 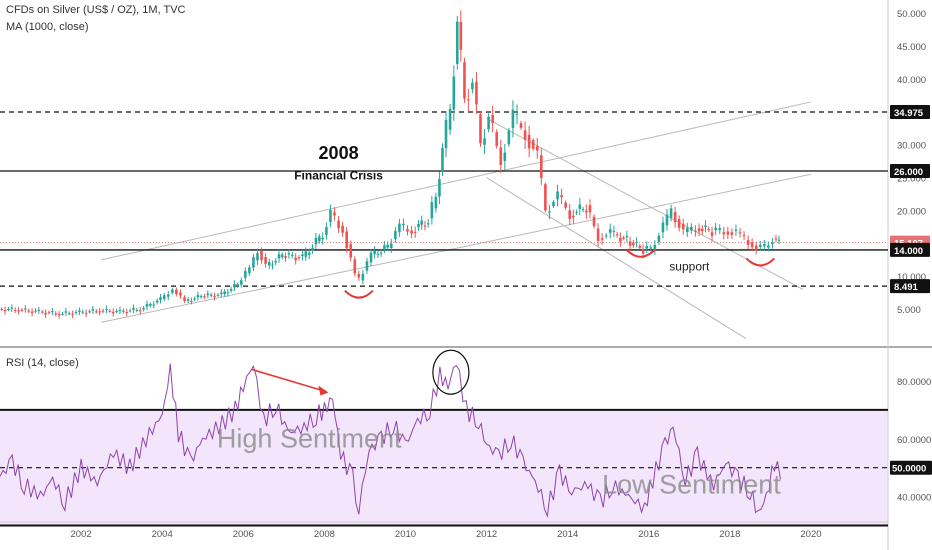 I want to click on rsi-tick-label: 80.0000, so click(x=914, y=382).